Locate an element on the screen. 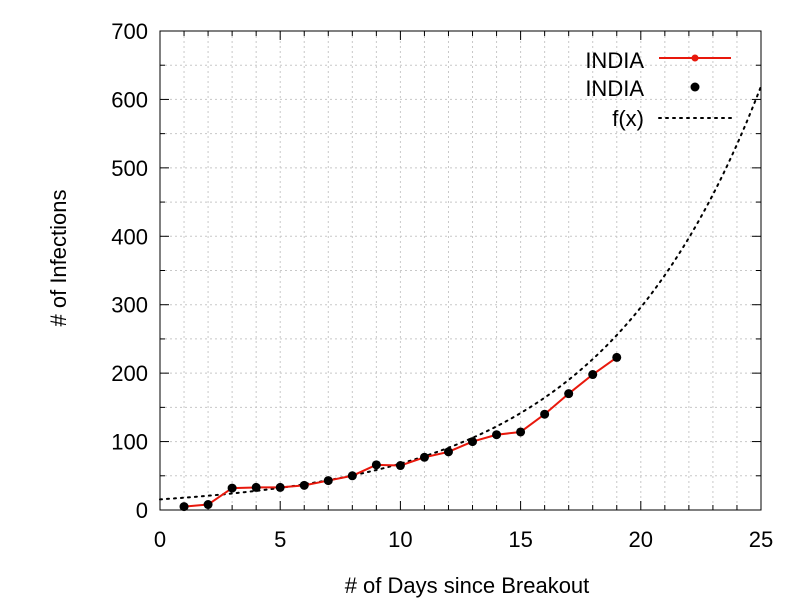  y-tick-label: 700 is located at coordinates (129, 31).